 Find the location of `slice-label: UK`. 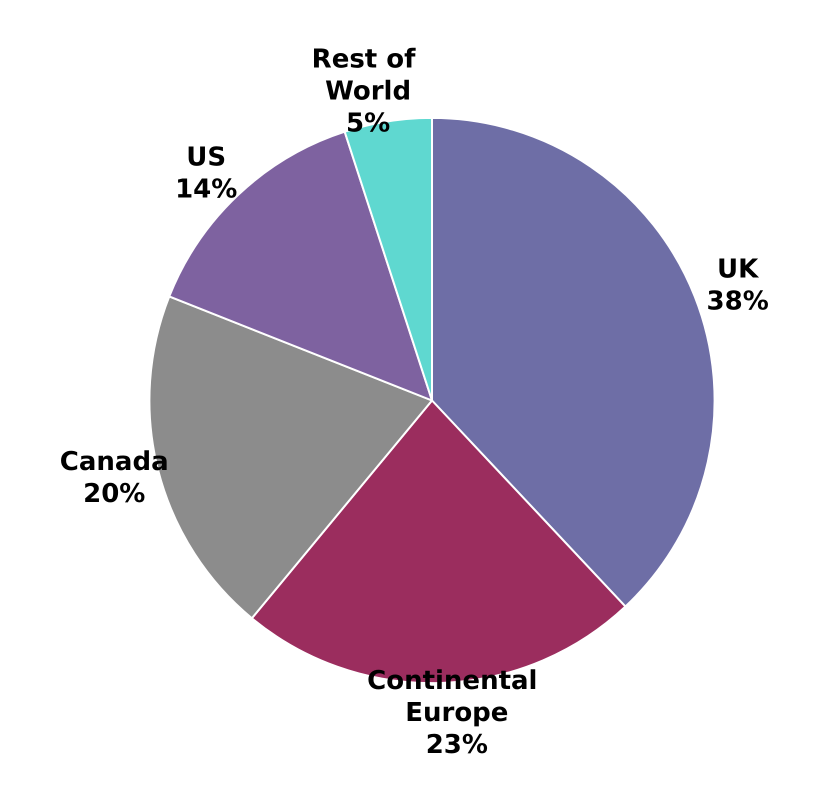

slice-label: UK is located at coordinates (738, 269).